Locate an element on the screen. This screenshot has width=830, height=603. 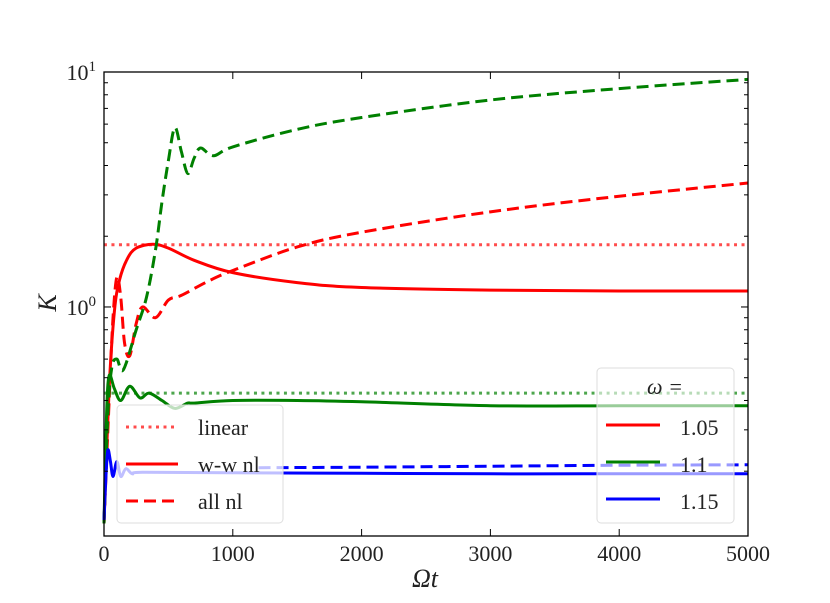
x-tick-label: 3000 is located at coordinates (490, 553).